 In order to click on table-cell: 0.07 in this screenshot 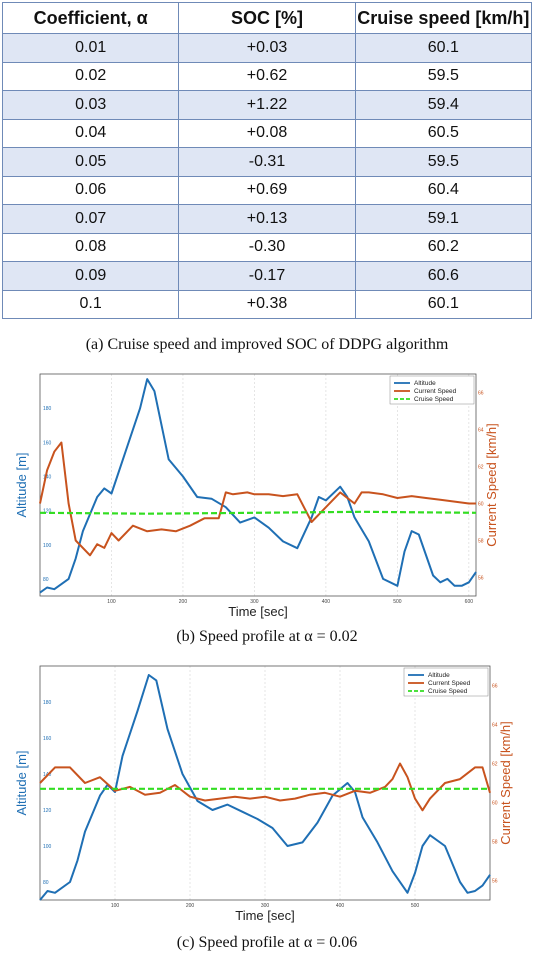, I will do `click(90, 219)`.